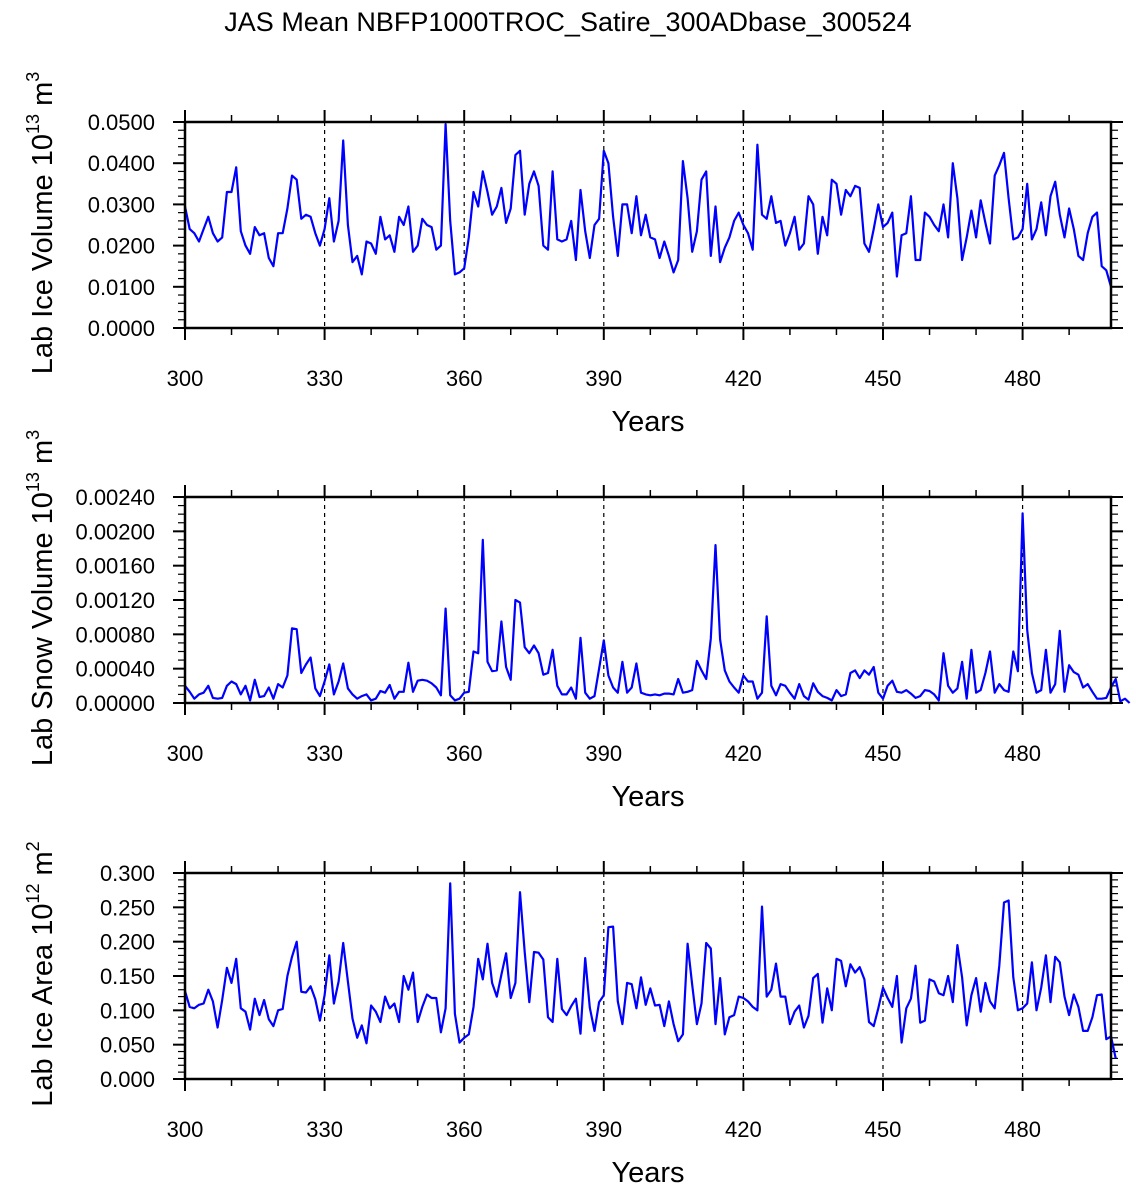 The image size is (1136, 1188). What do you see at coordinates (121, 163) in the screenshot?
I see `y-tick-label: 0.0400` at bounding box center [121, 163].